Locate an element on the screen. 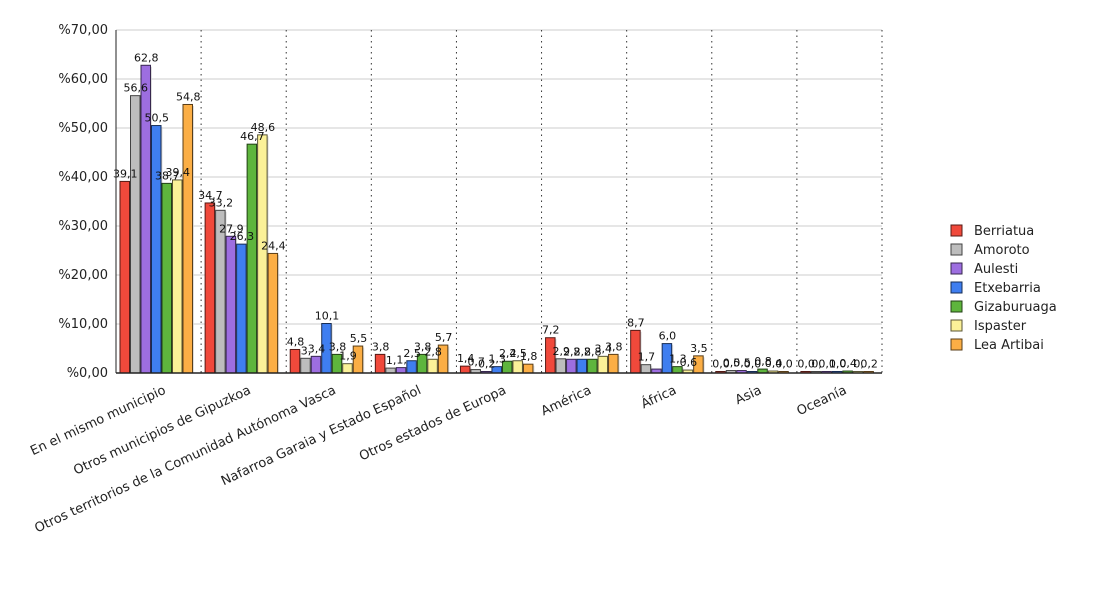 This screenshot has height=600, width=1100. data-label: 3, is located at coordinates (306, 350).